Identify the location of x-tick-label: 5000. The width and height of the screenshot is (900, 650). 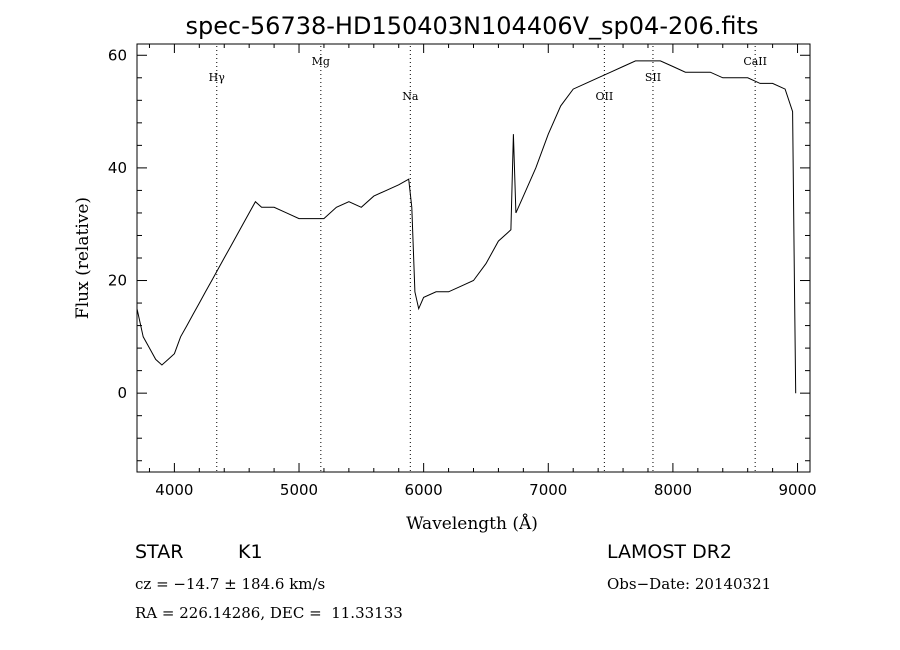
(299, 490).